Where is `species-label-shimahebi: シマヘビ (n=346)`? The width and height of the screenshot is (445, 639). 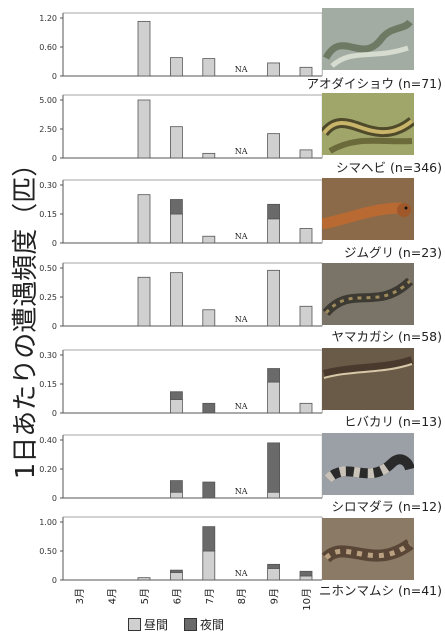 species-label-shimahebi: シマヘビ (n=346) is located at coordinates (389, 167).